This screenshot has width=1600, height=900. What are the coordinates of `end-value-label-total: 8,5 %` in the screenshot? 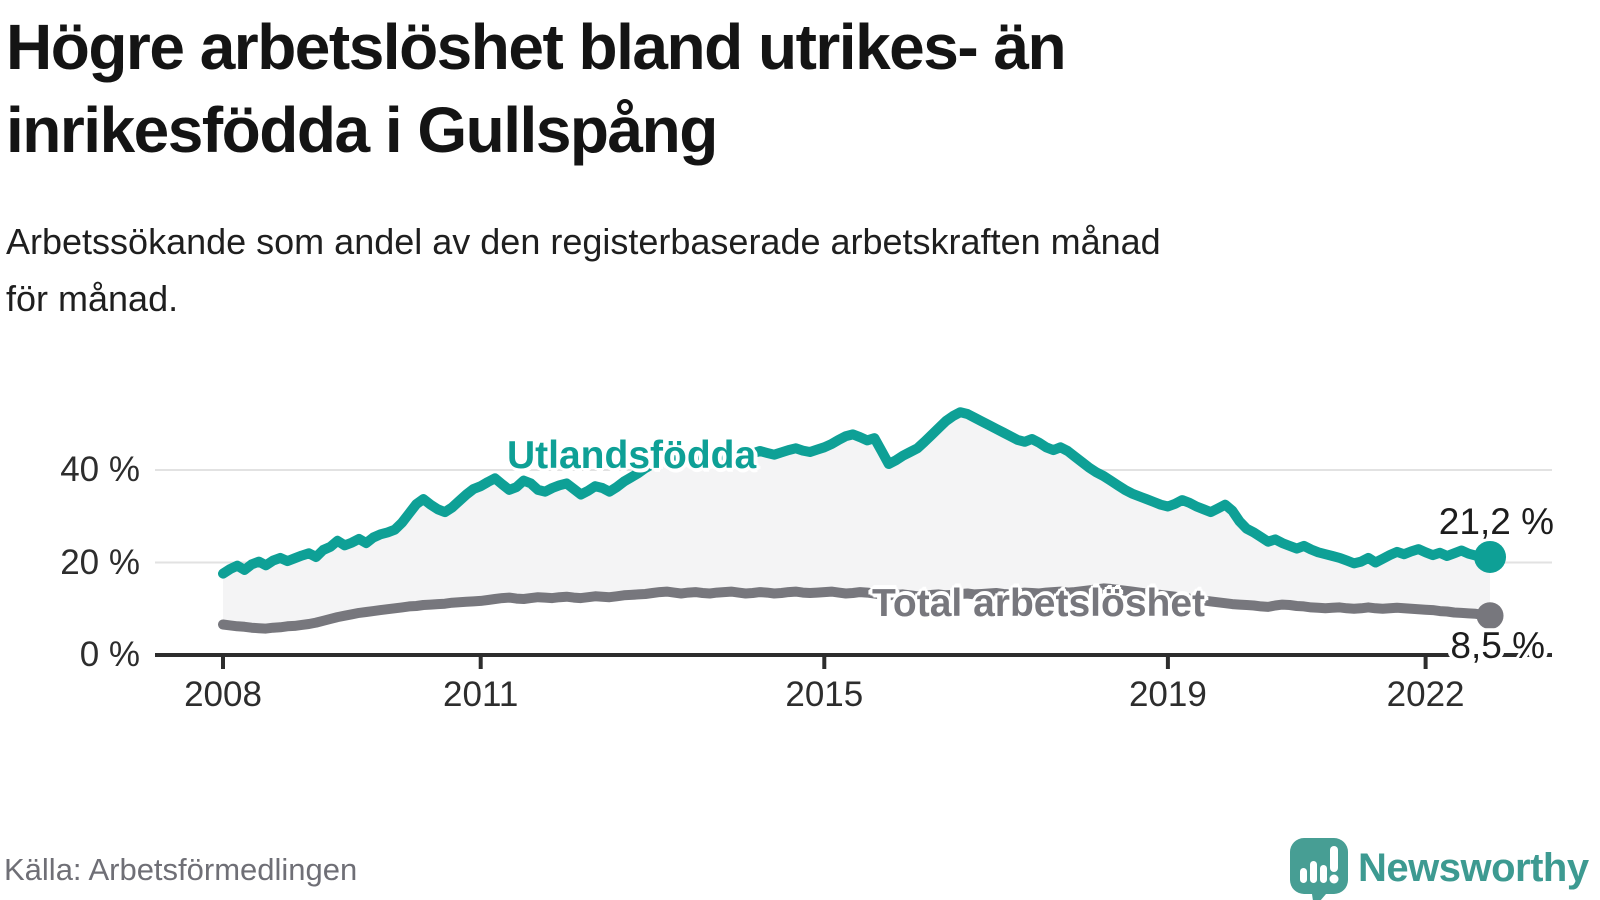 It's located at (1497, 645).